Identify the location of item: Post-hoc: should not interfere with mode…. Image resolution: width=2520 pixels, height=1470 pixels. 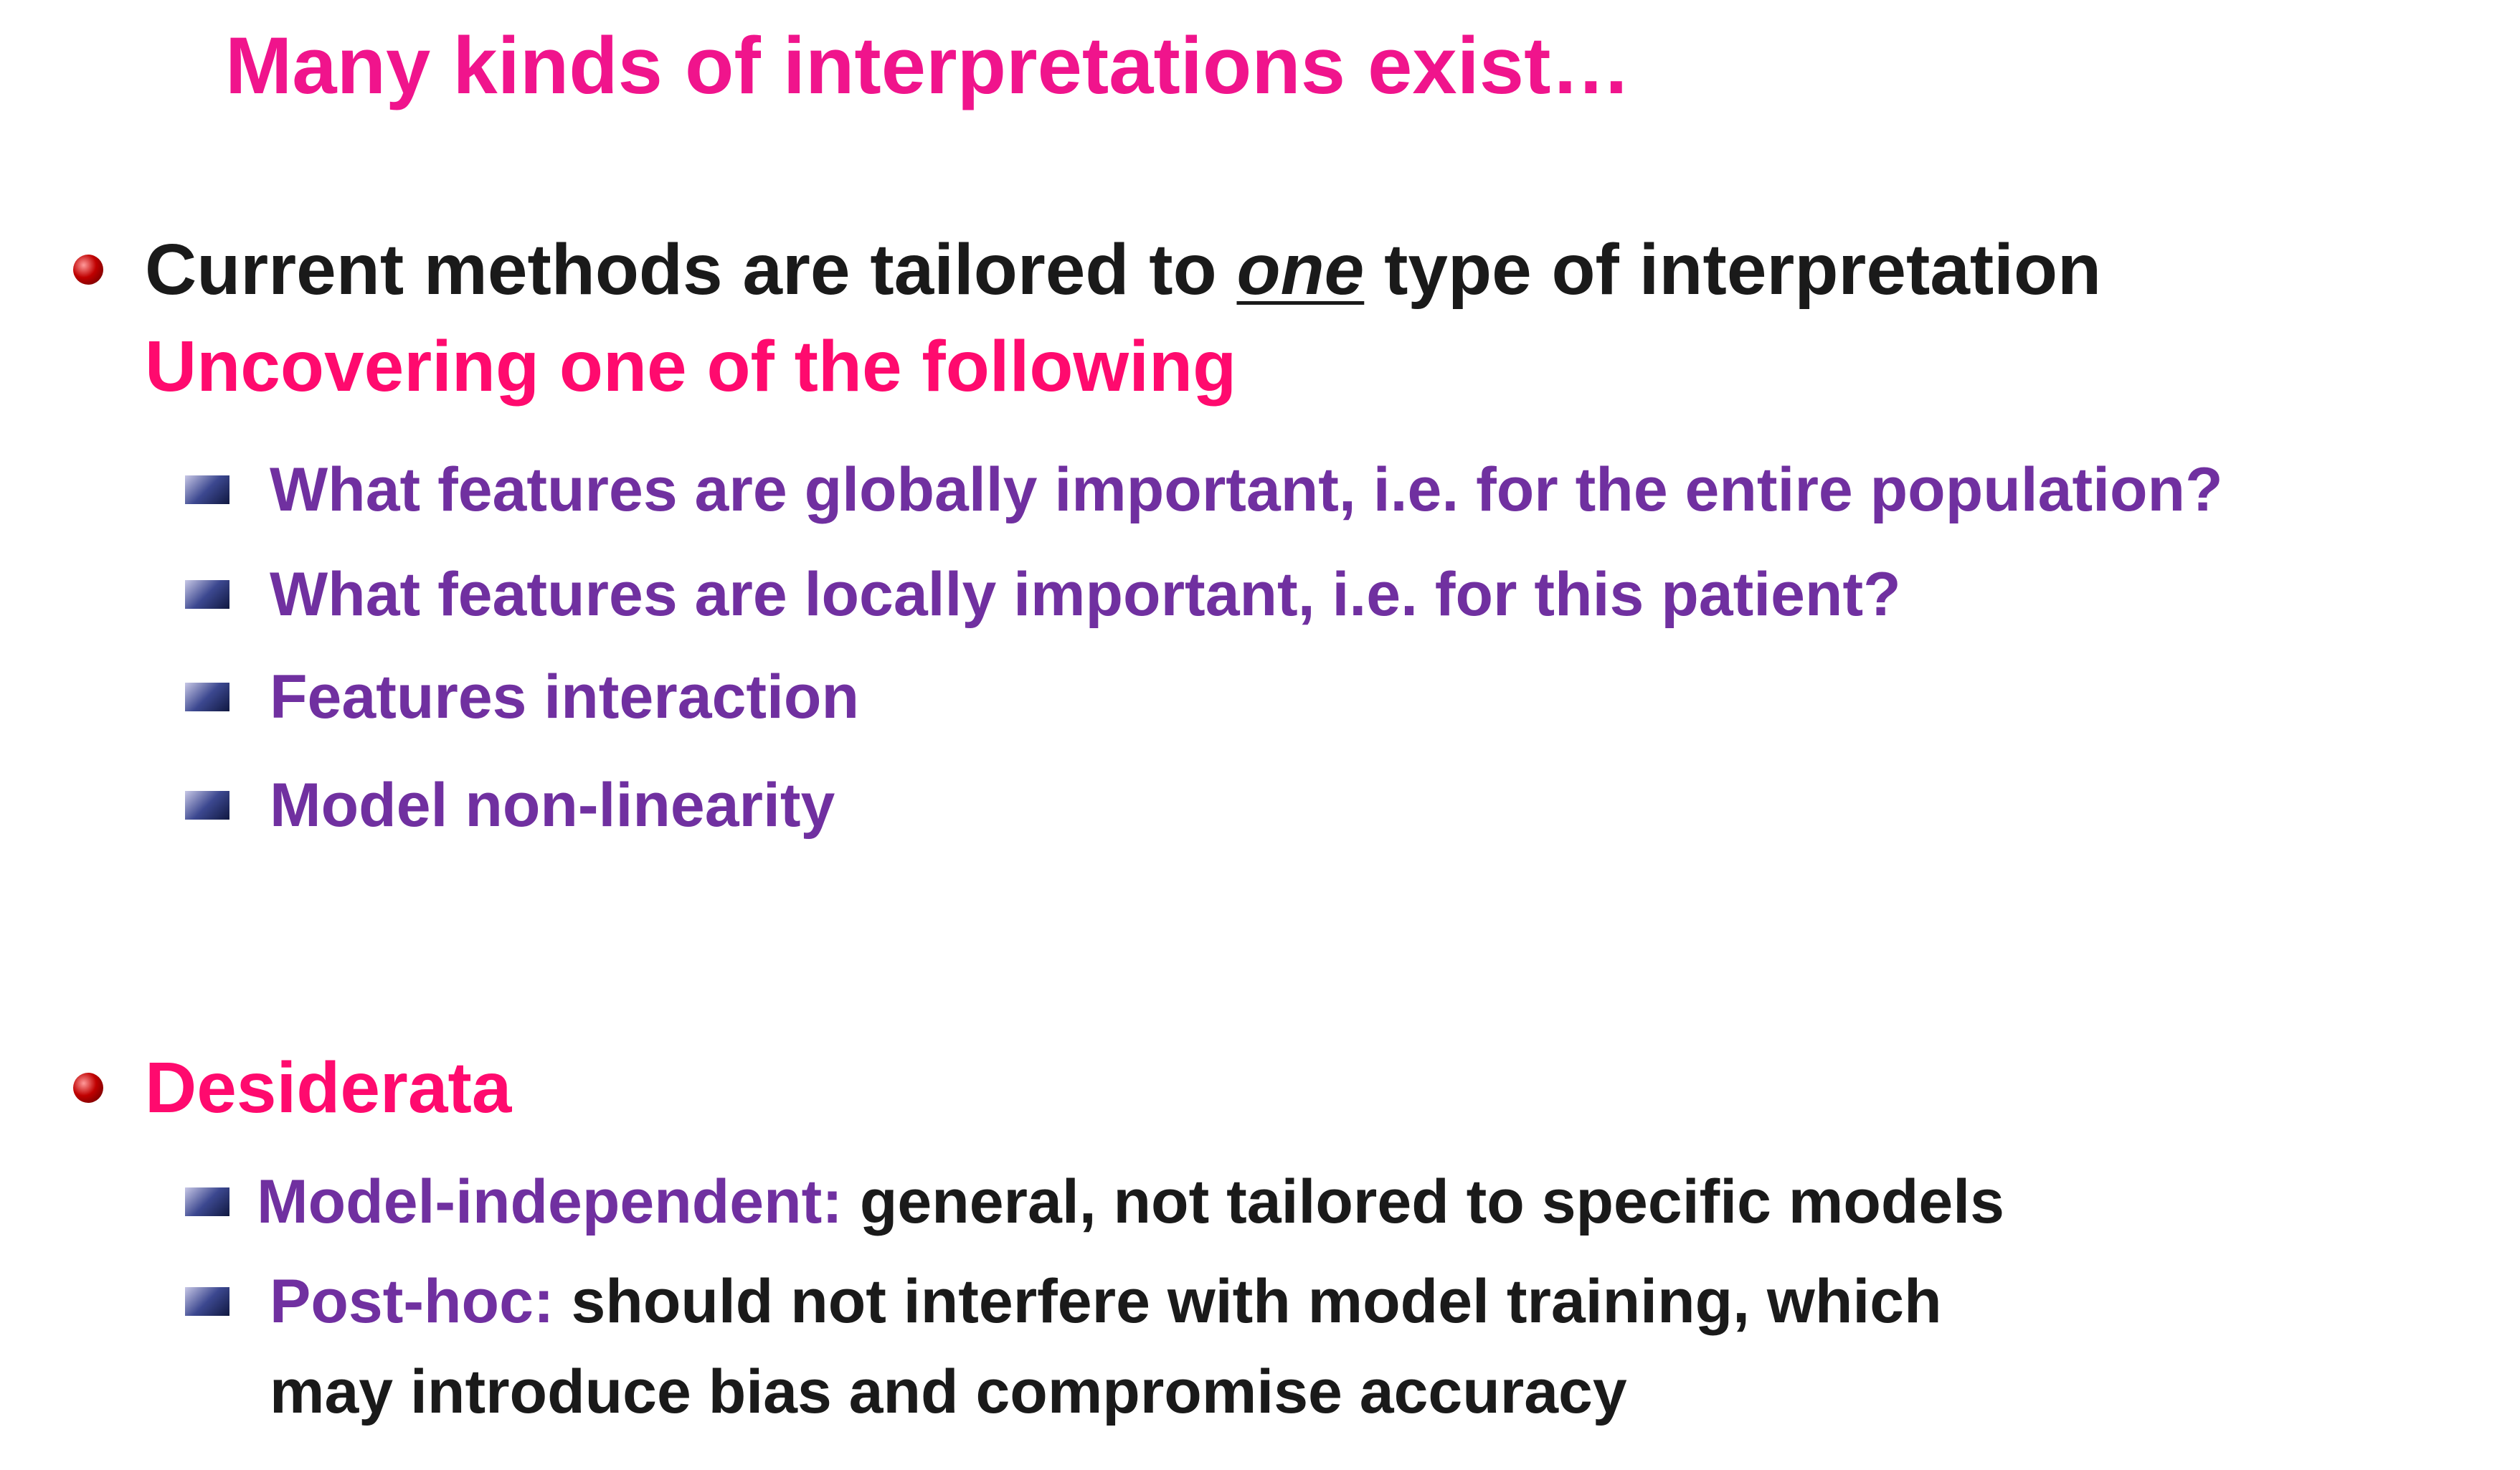
(1106, 1301).